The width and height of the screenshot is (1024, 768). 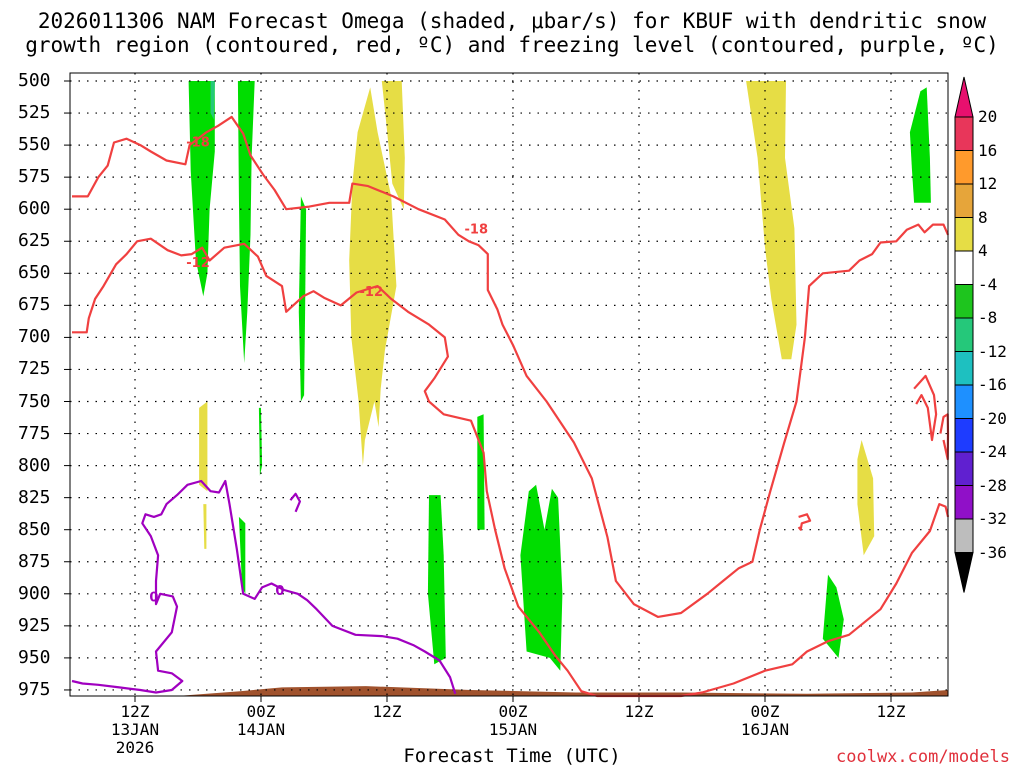 I want to click on colorbar-over-arrow, so click(x=964, y=97).